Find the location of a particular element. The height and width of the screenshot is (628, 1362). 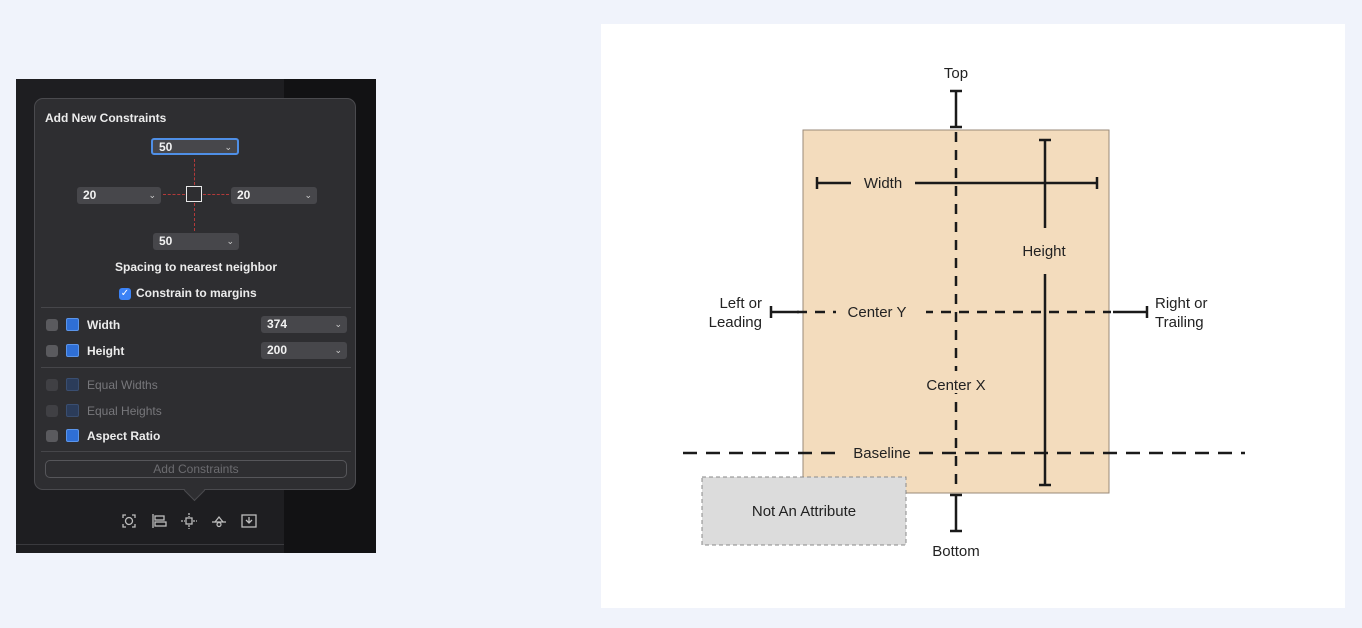

height-checkbox is located at coordinates (52, 351).